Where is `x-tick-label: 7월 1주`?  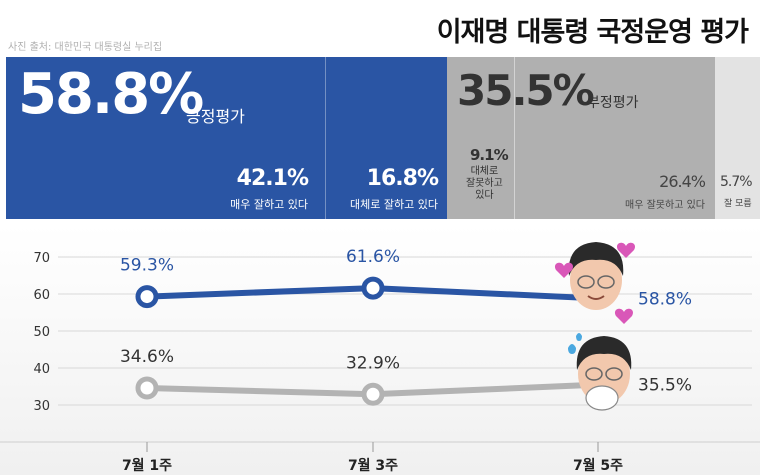 x-tick-label: 7월 1주 is located at coordinates (147, 465).